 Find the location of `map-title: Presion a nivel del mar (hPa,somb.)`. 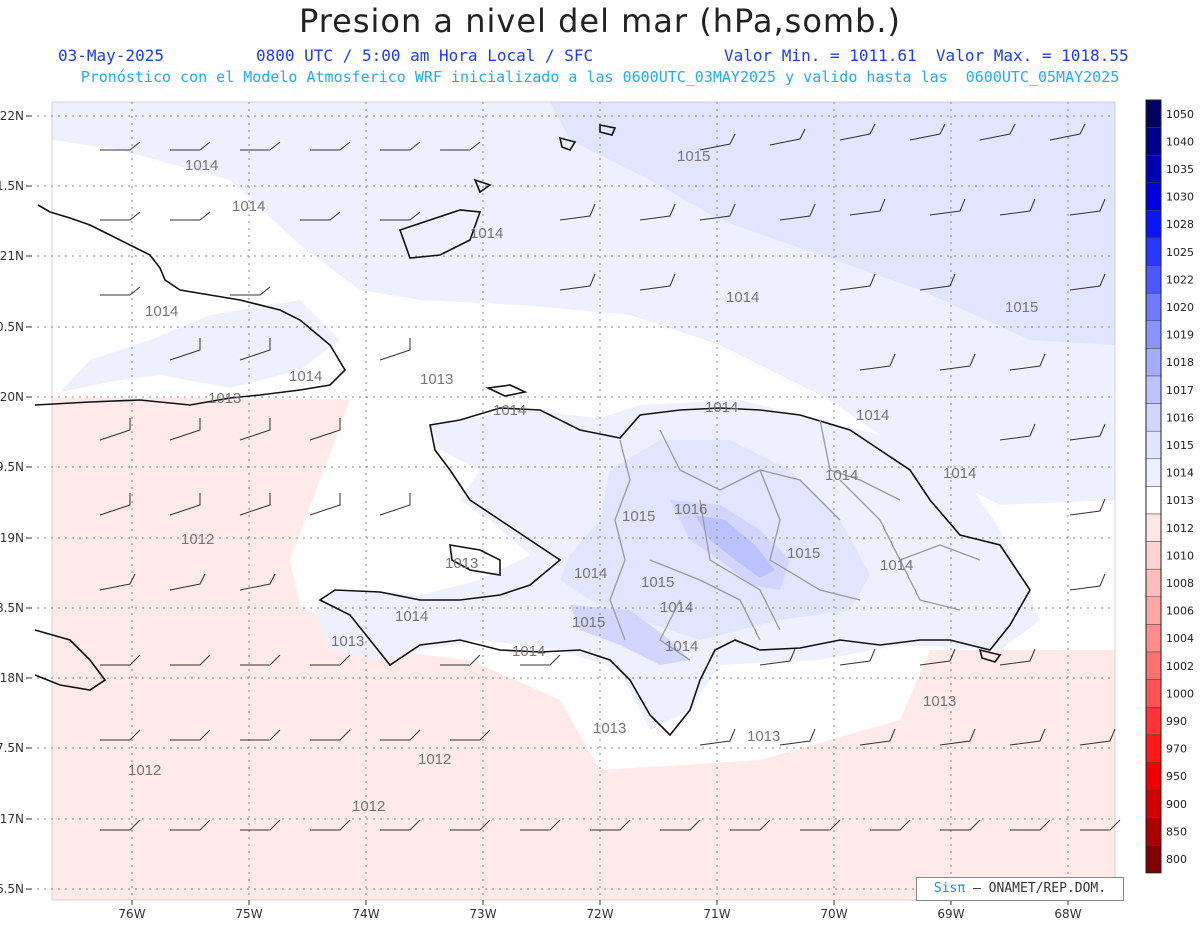

map-title: Presion a nivel del mar (hPa,somb.) is located at coordinates (600, 21).